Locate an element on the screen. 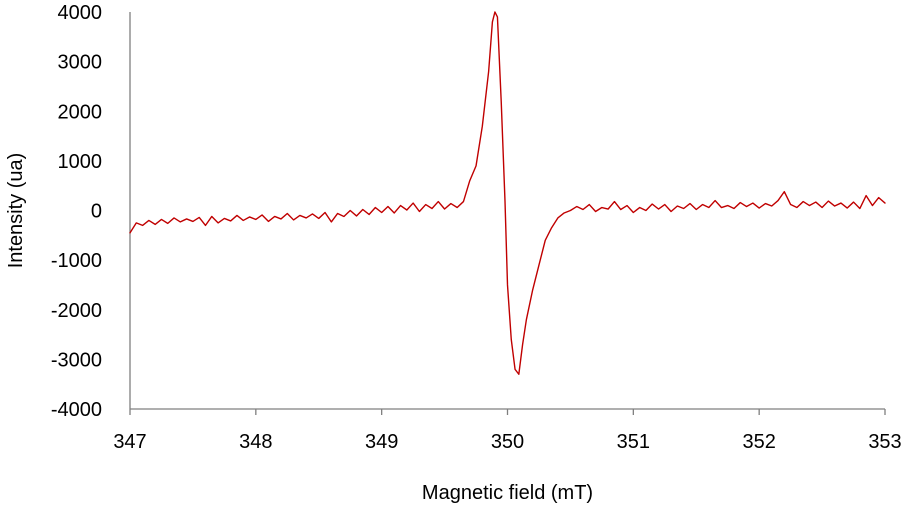 The width and height of the screenshot is (908, 507). x-tick-label: 348 is located at coordinates (255, 442).